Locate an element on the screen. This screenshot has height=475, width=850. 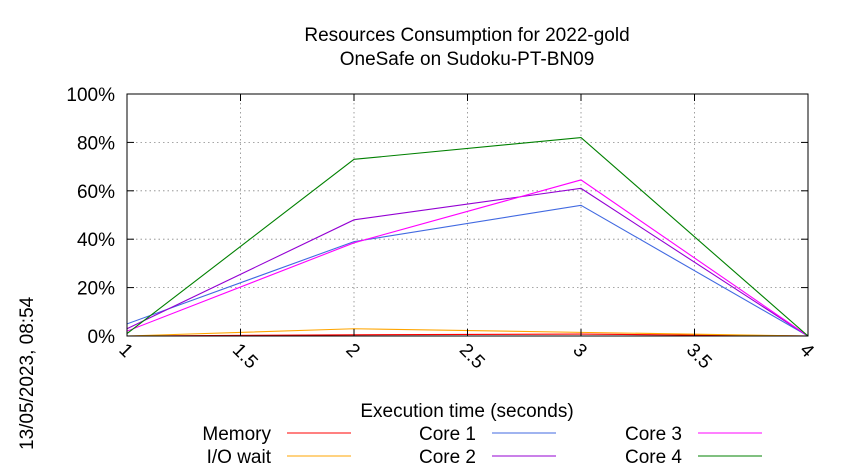
chart-title-line-1: Resources Consumption for 2022-gold is located at coordinates (466, 35).